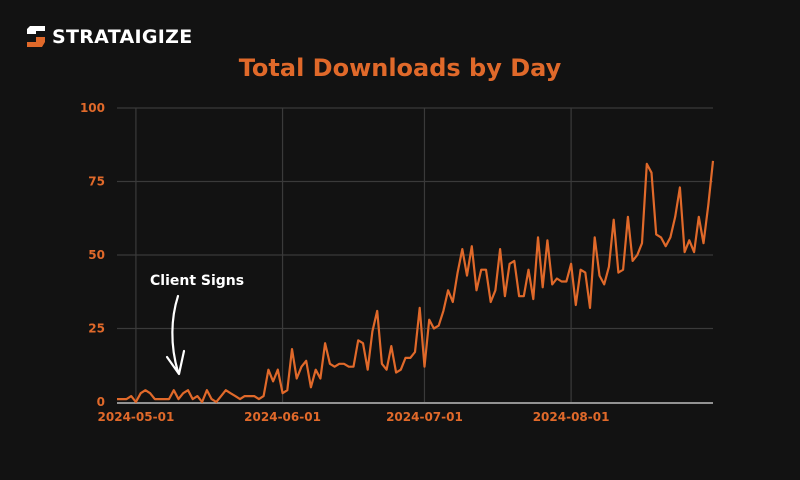 This screenshot has height=480, width=800. I want to click on y-tick-label: 25, so click(96, 329).